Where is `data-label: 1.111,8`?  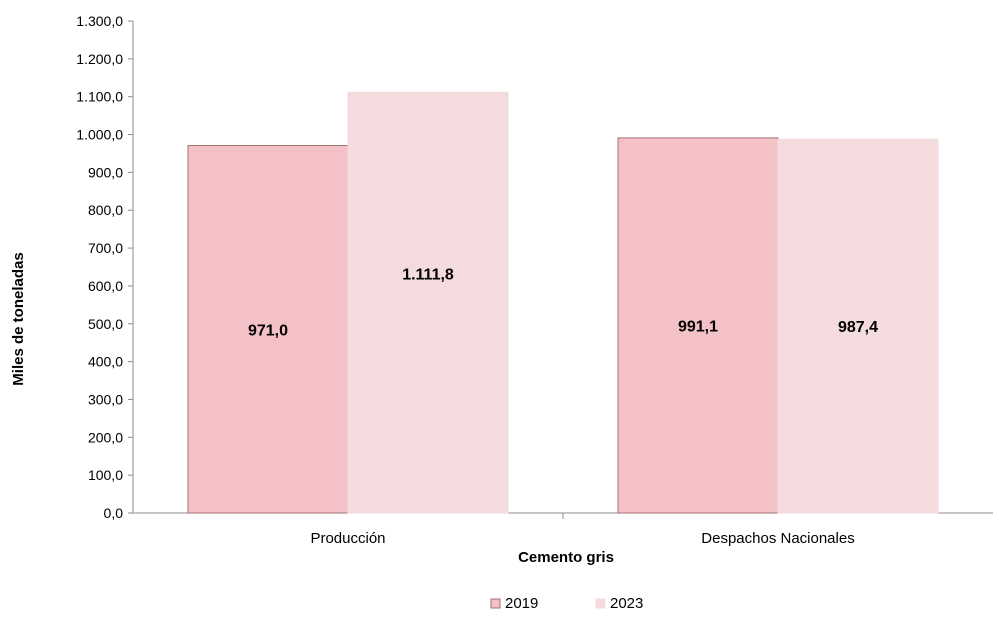
data-label: 1.111,8 is located at coordinates (428, 275).